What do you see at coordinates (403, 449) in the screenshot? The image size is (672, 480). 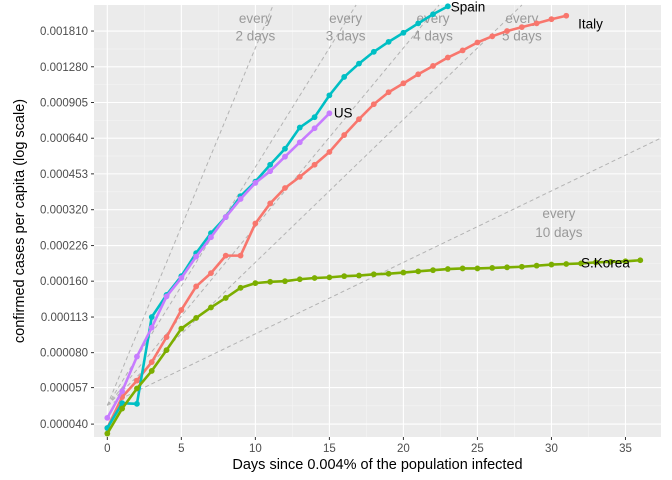 I see `x-tick-label: 20` at bounding box center [403, 449].